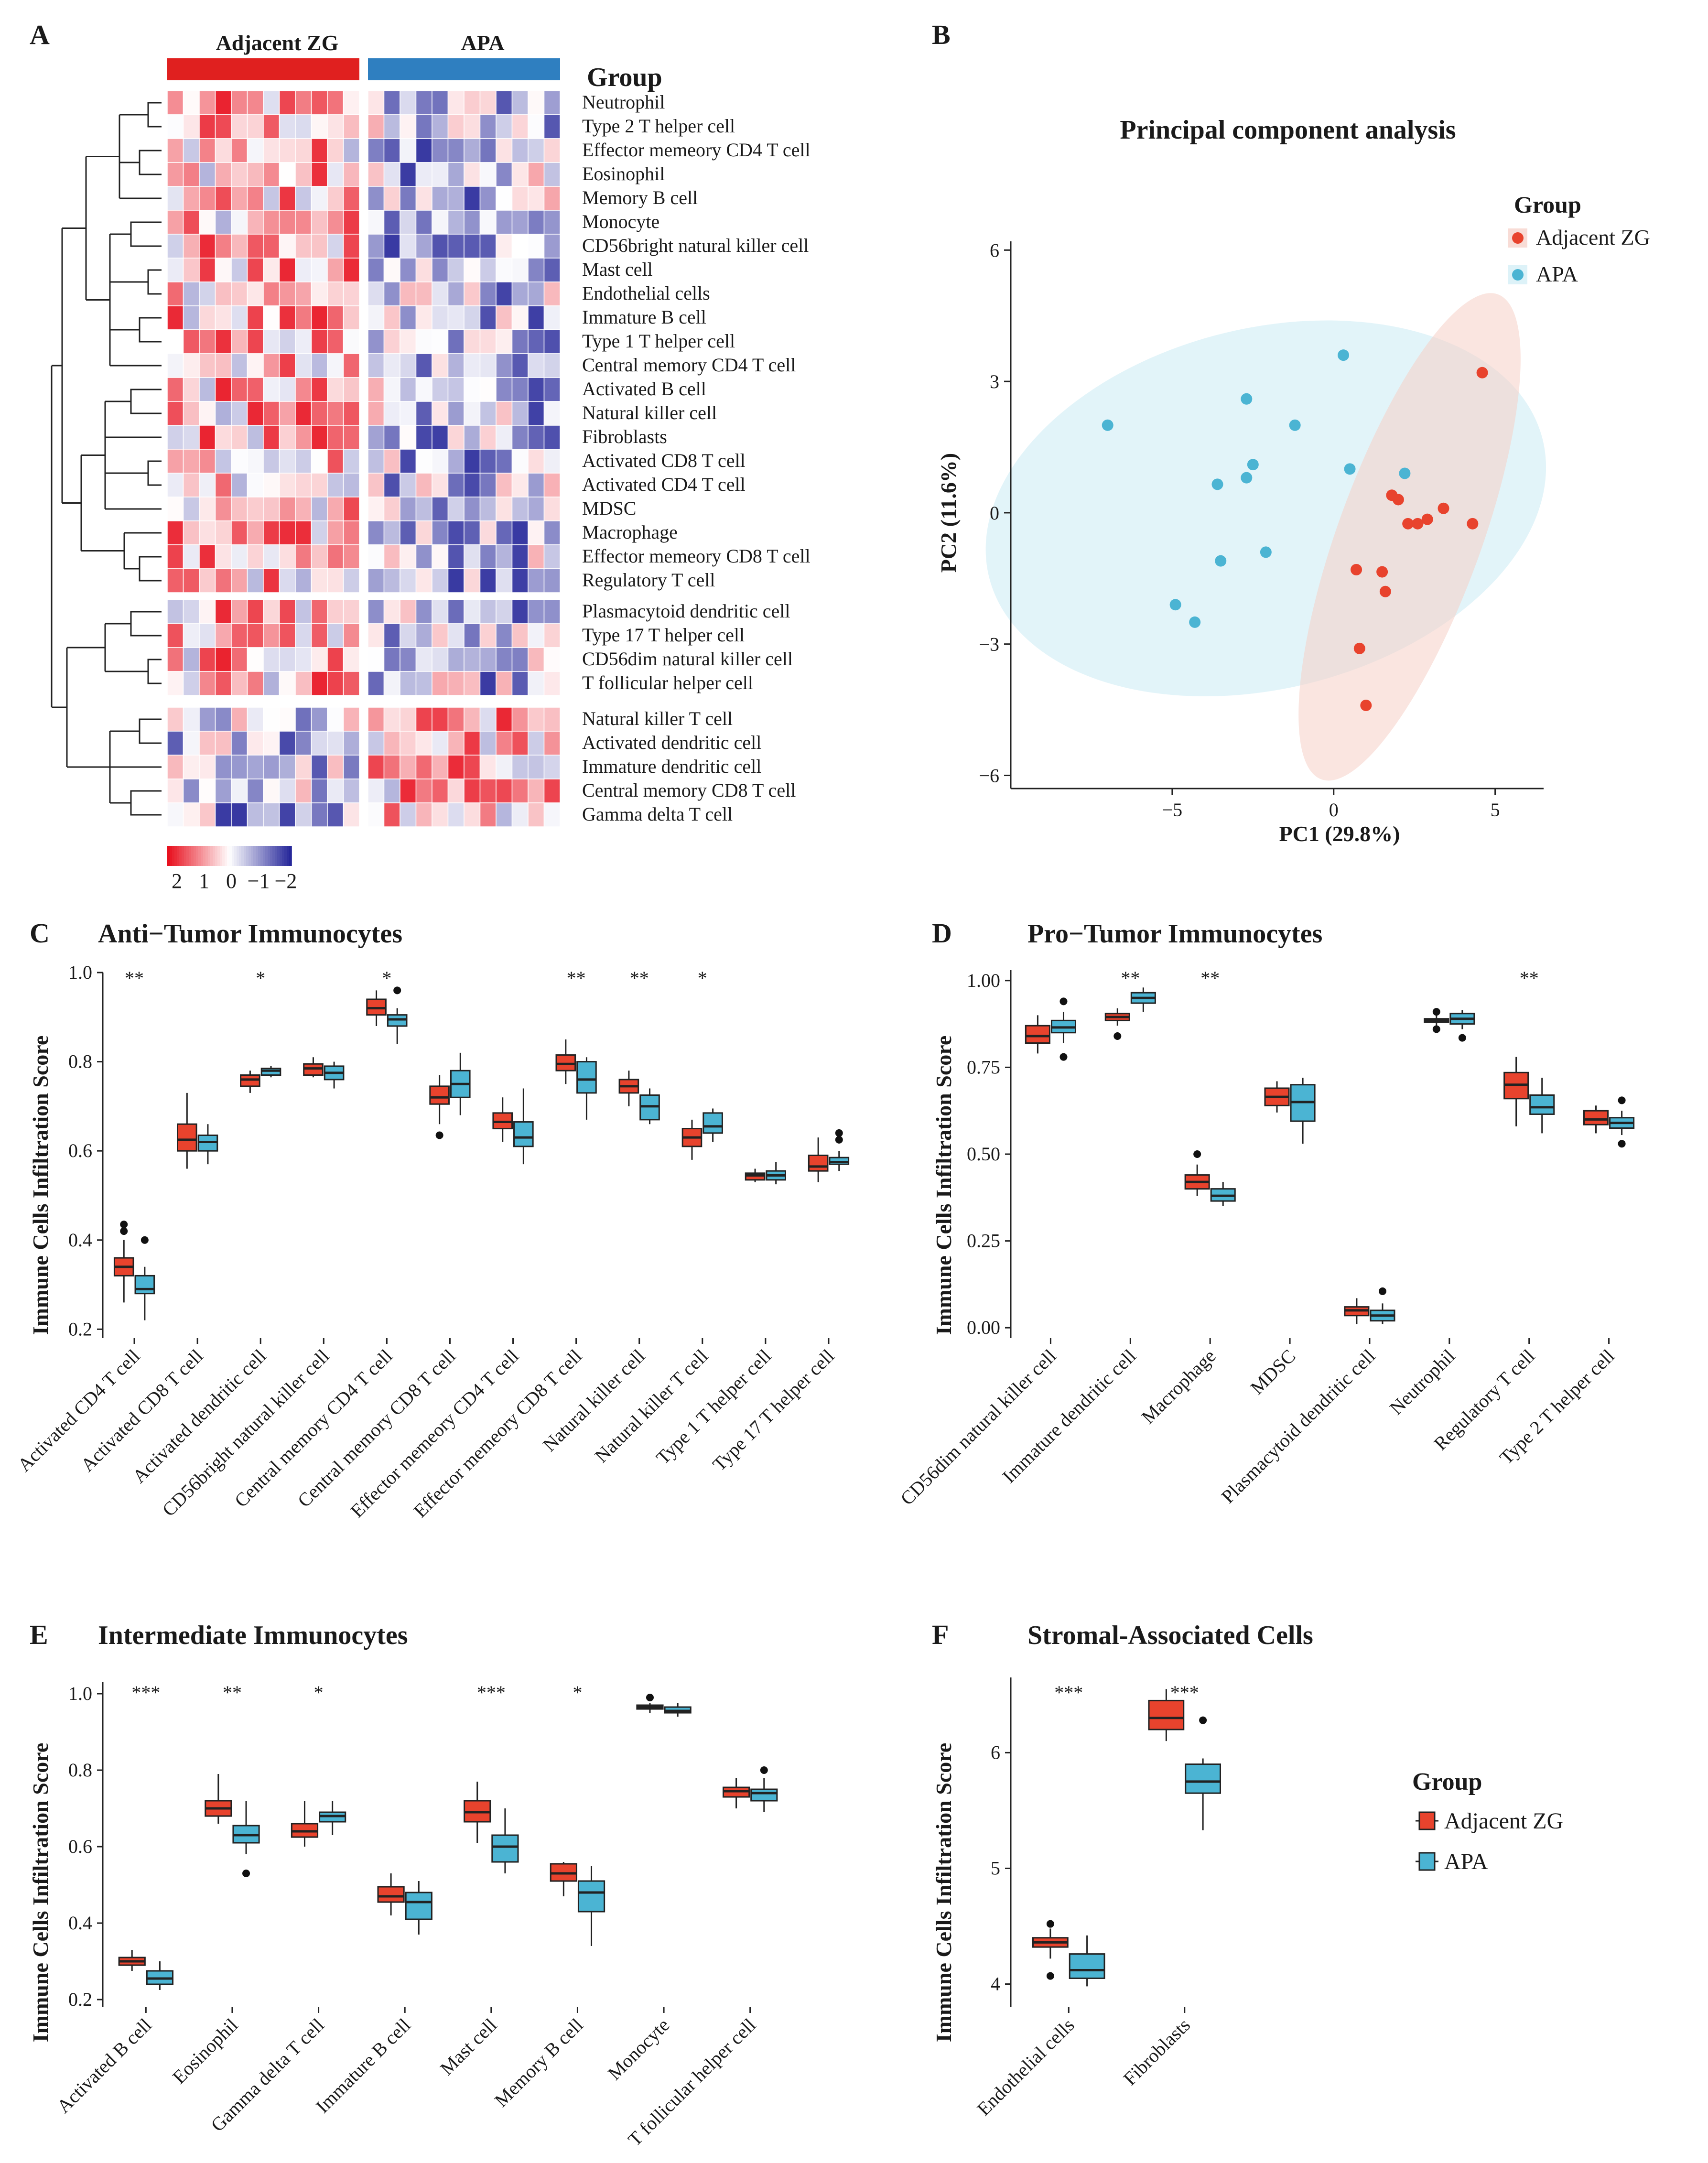  What do you see at coordinates (1157, 2052) in the screenshot?
I see `x-category-label-fibroblasts: Fibroblasts` at bounding box center [1157, 2052].